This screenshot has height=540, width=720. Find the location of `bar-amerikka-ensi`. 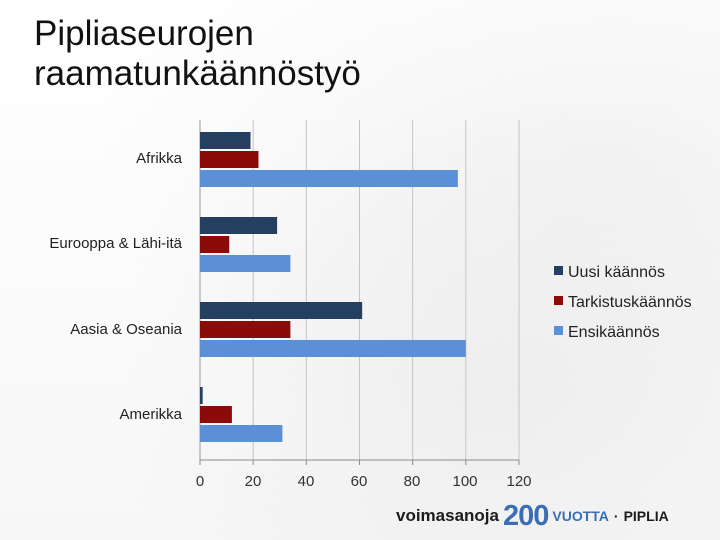

bar-amerikka-ensi is located at coordinates (241, 433).